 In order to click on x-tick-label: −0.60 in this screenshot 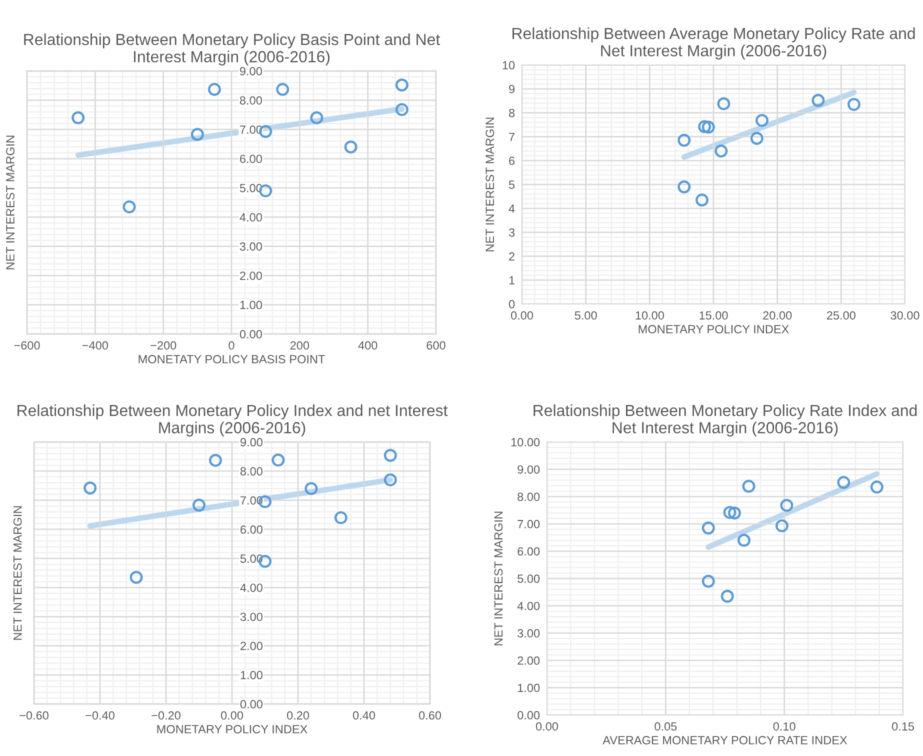, I will do `click(34, 715)`.